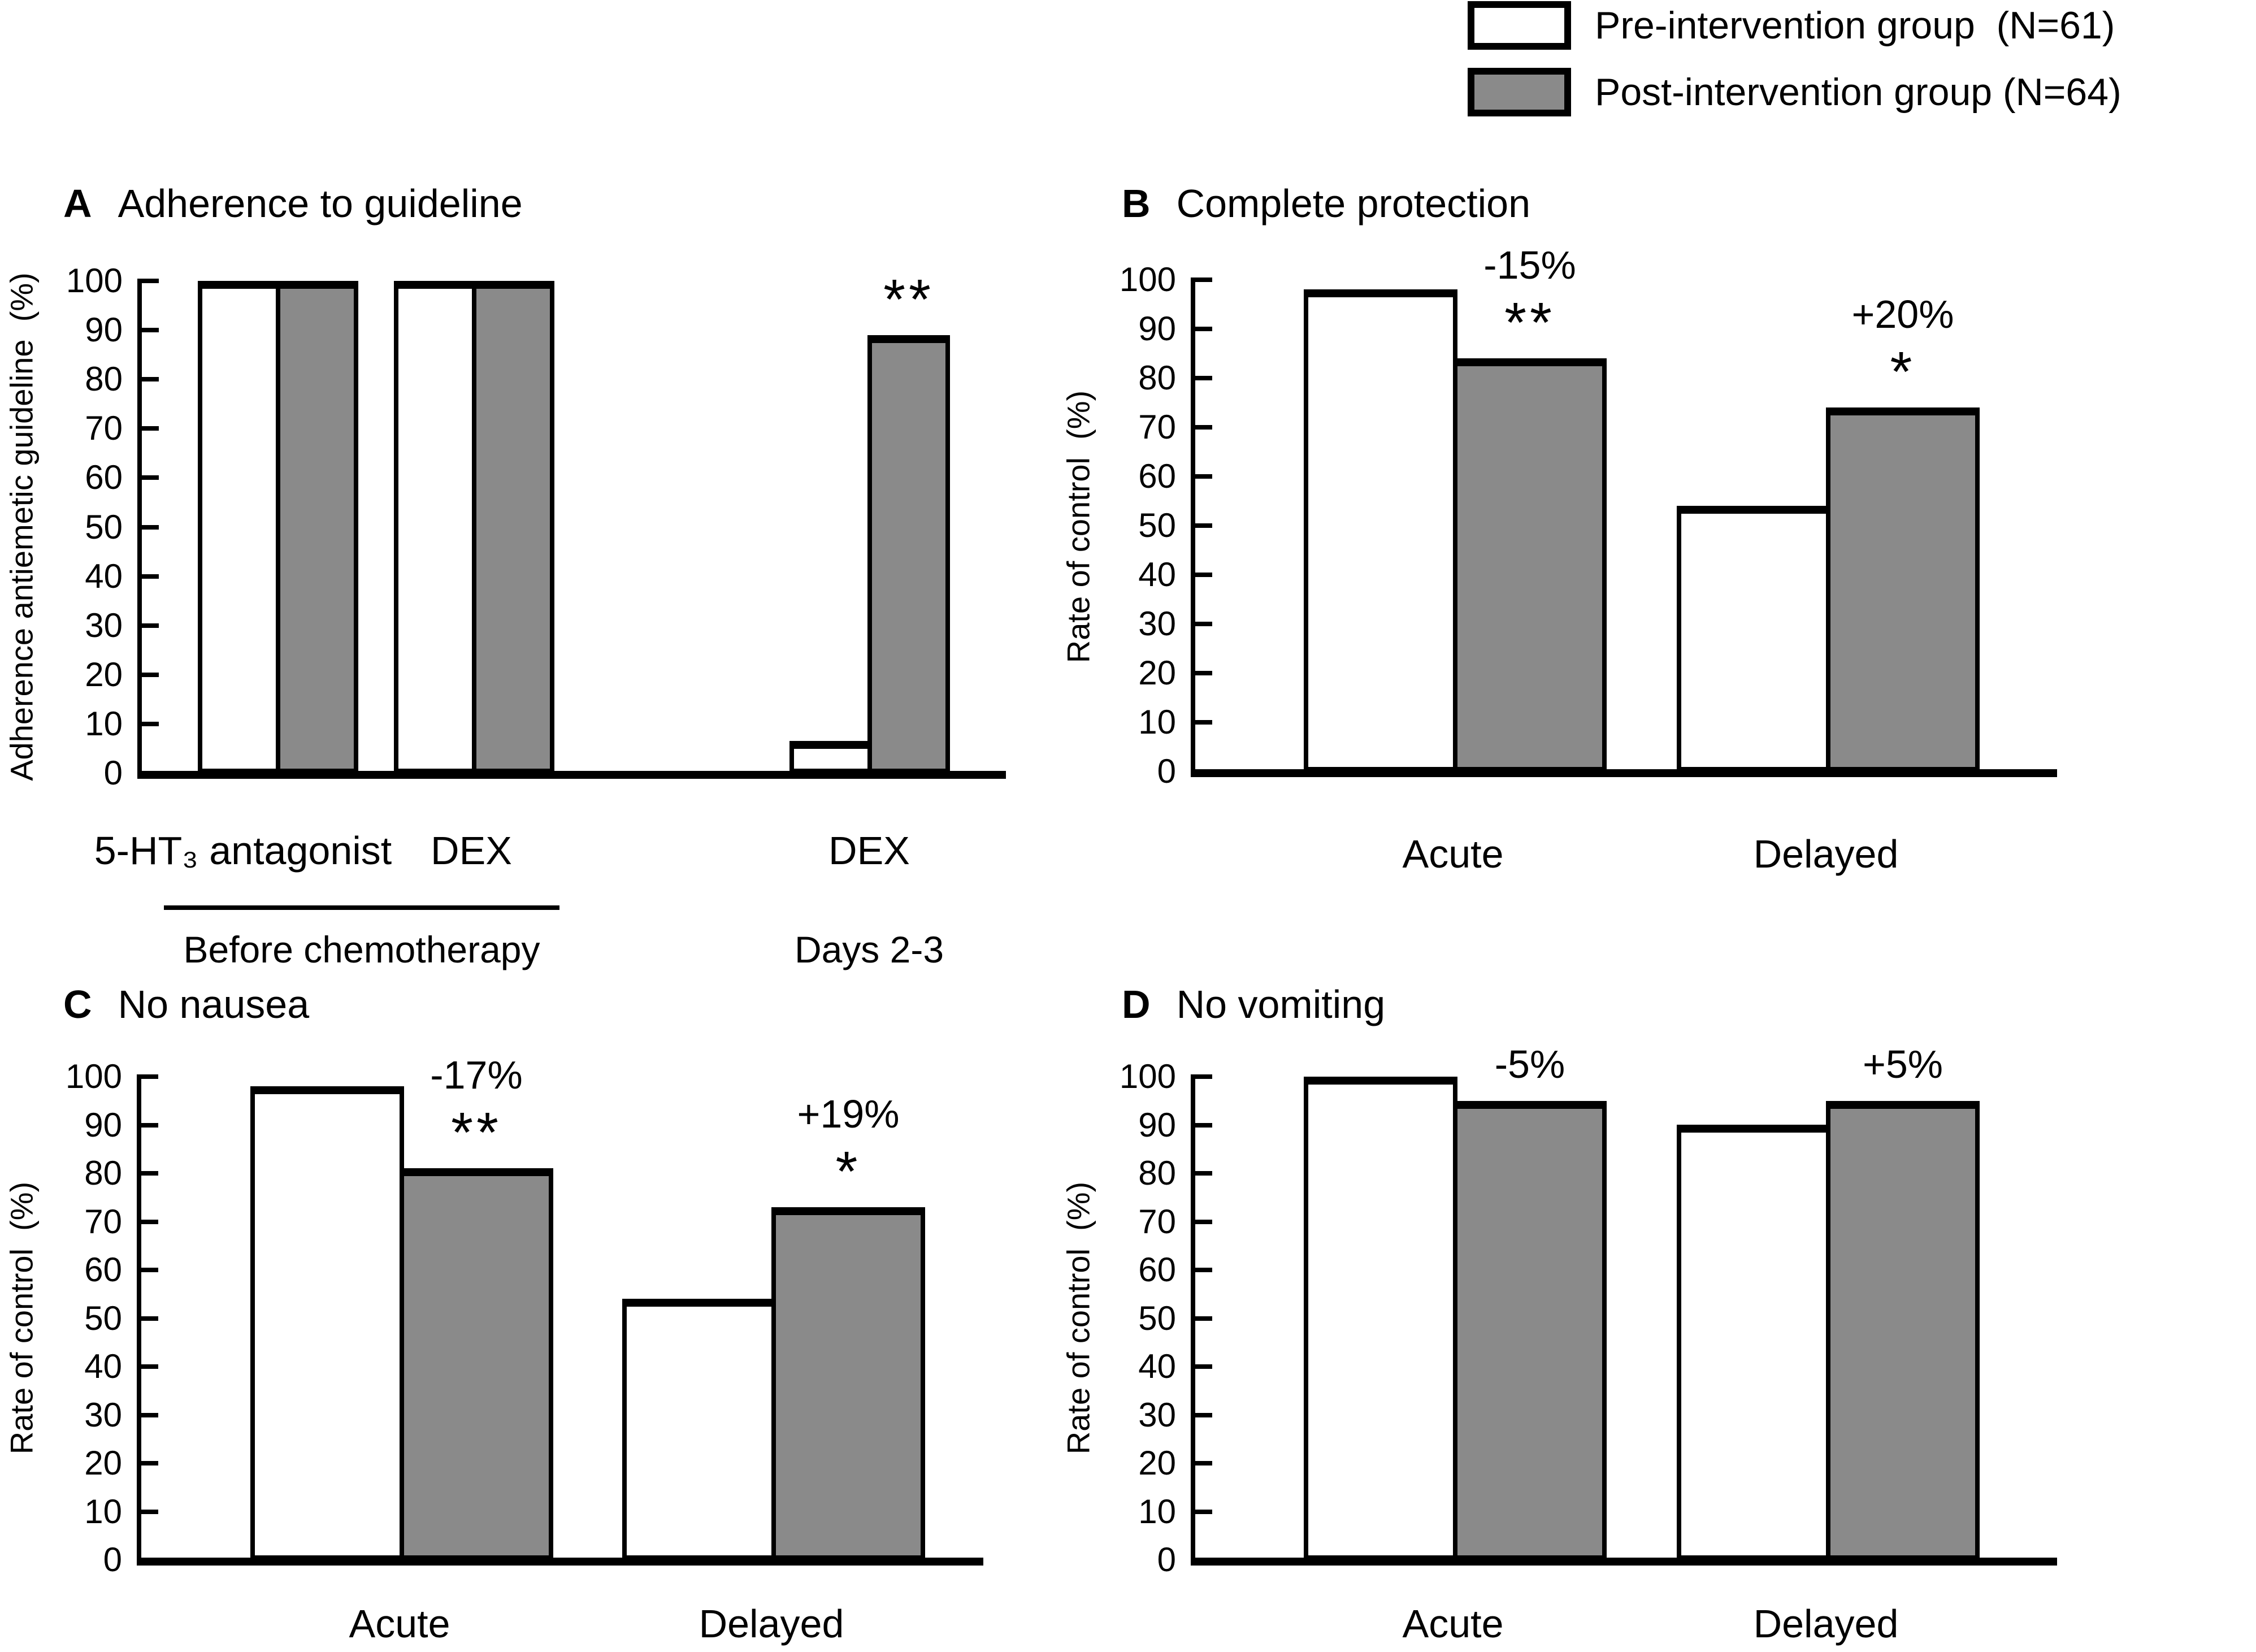 Image resolution: width=2256 pixels, height=1652 pixels. Describe the element at coordinates (1353, 203) in the screenshot. I see `panel-b-title-text: Complete protection` at that location.